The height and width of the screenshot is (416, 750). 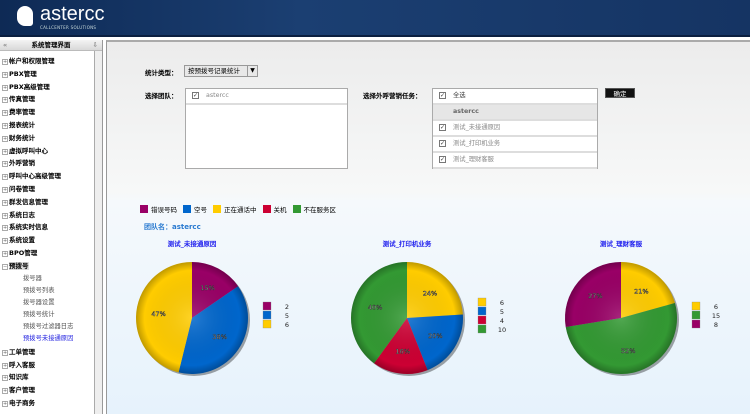 I want to click on legend-item: 空号, so click(x=195, y=209).